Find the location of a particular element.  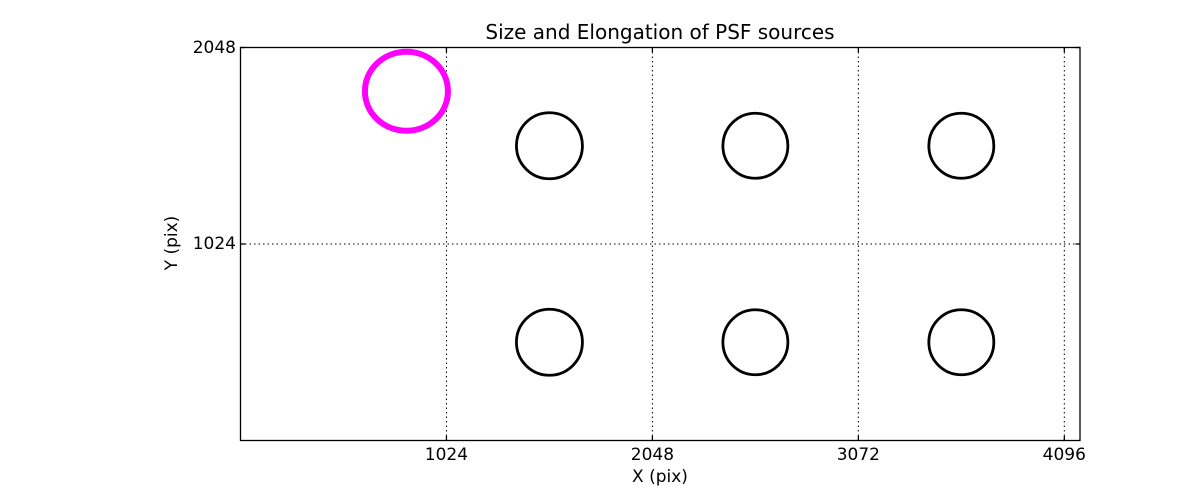

y-tick-label: 2048 is located at coordinates (214, 47).